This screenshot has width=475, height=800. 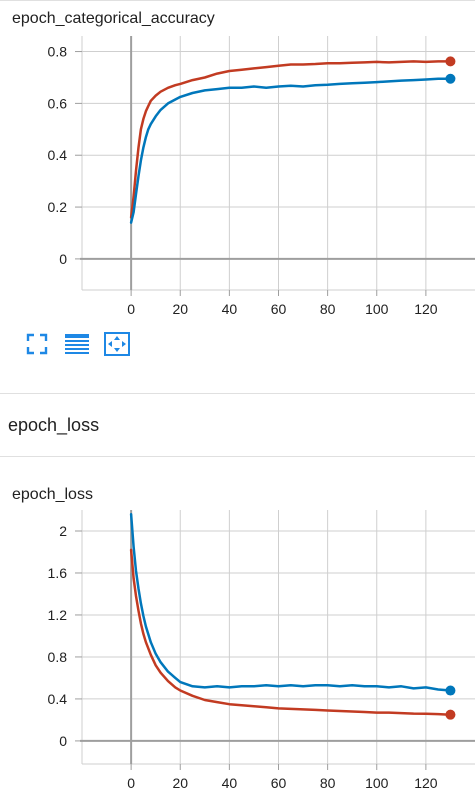 I want to click on fullscreen-icon, so click(x=37, y=344).